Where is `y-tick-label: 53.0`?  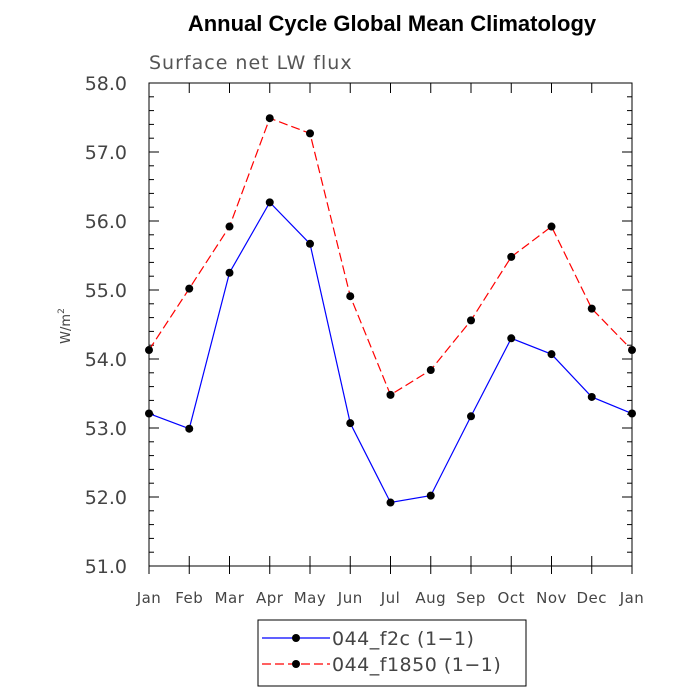
y-tick-label: 53.0 is located at coordinates (106, 429).